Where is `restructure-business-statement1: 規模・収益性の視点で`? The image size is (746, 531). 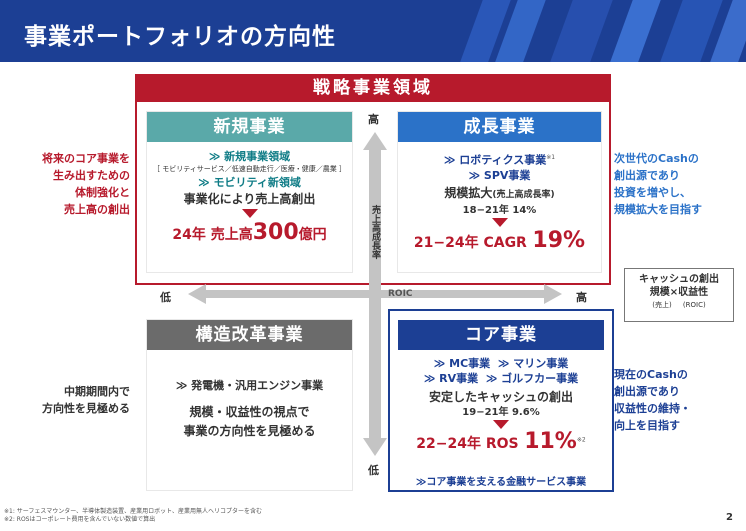 restructure-business-statement1: 規模・収益性の視点で is located at coordinates (249, 412).